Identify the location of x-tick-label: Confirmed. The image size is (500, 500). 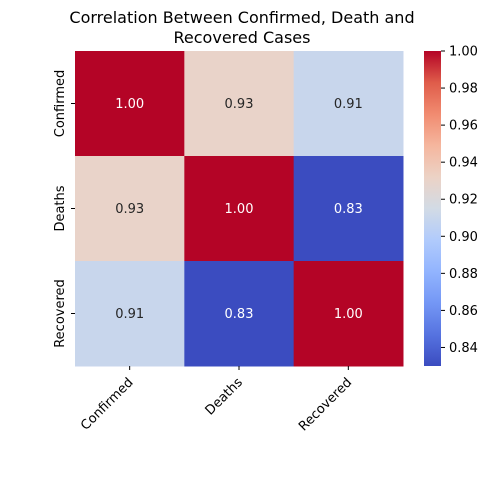
(107, 404).